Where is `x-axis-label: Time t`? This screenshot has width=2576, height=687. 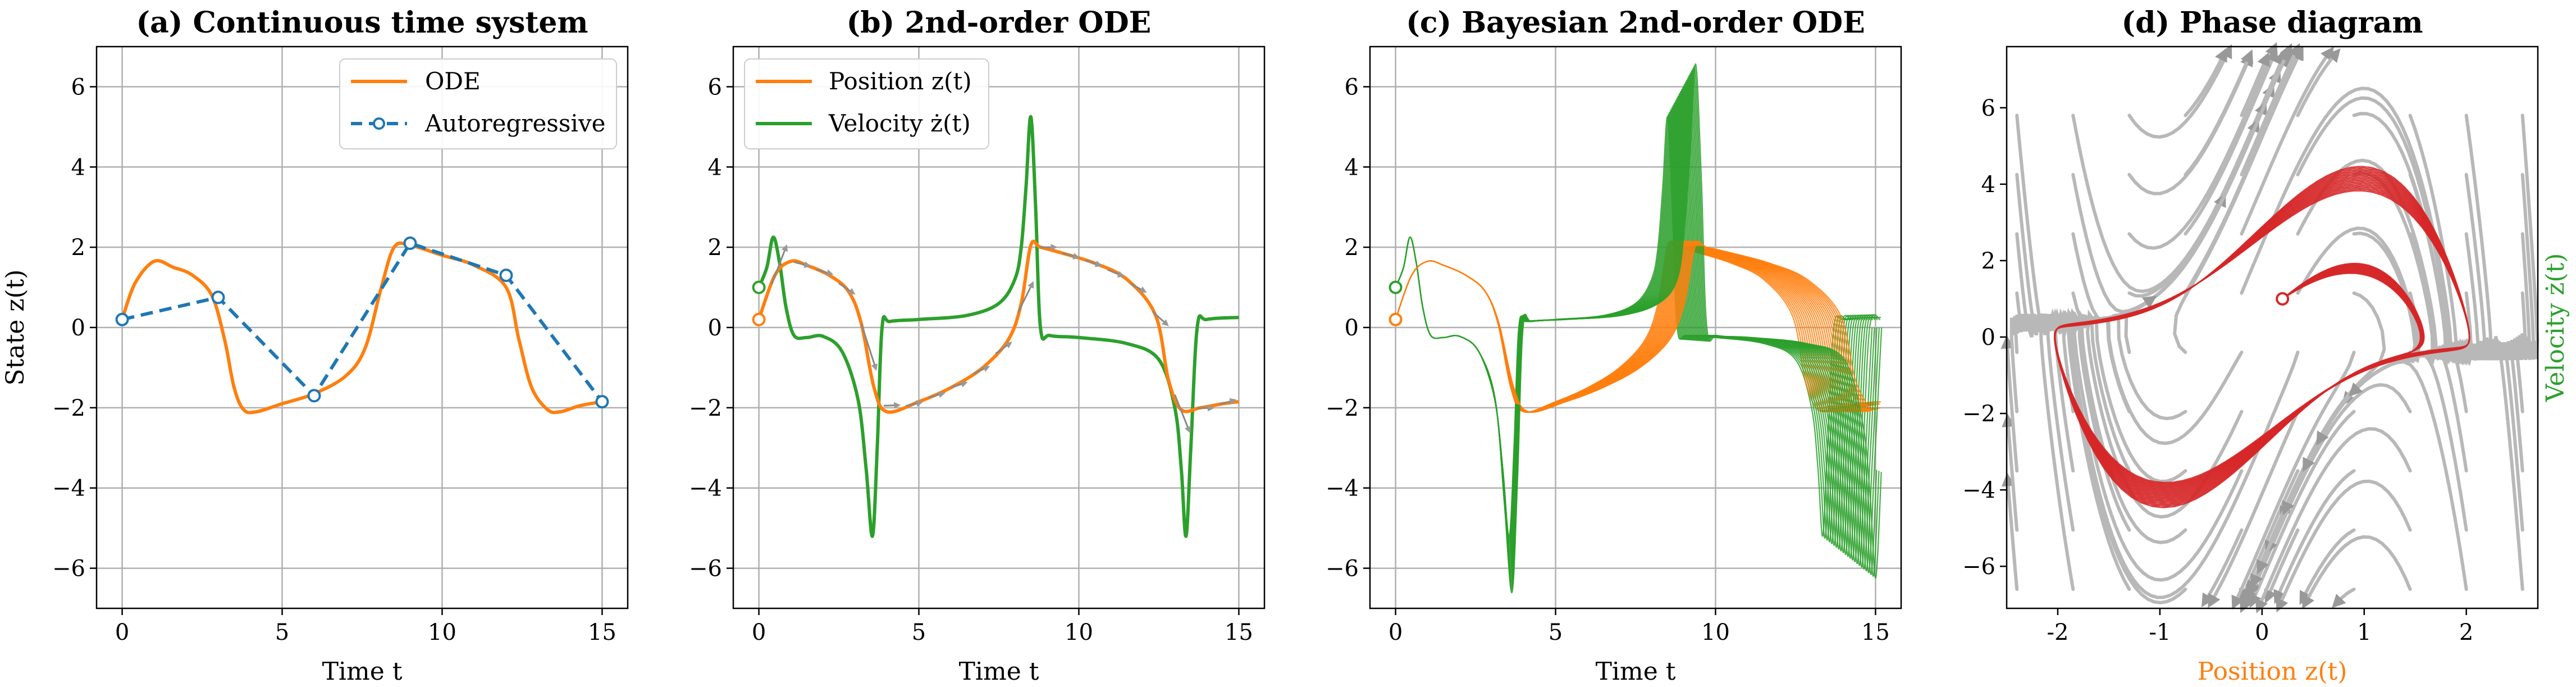 x-axis-label: Time t is located at coordinates (362, 671).